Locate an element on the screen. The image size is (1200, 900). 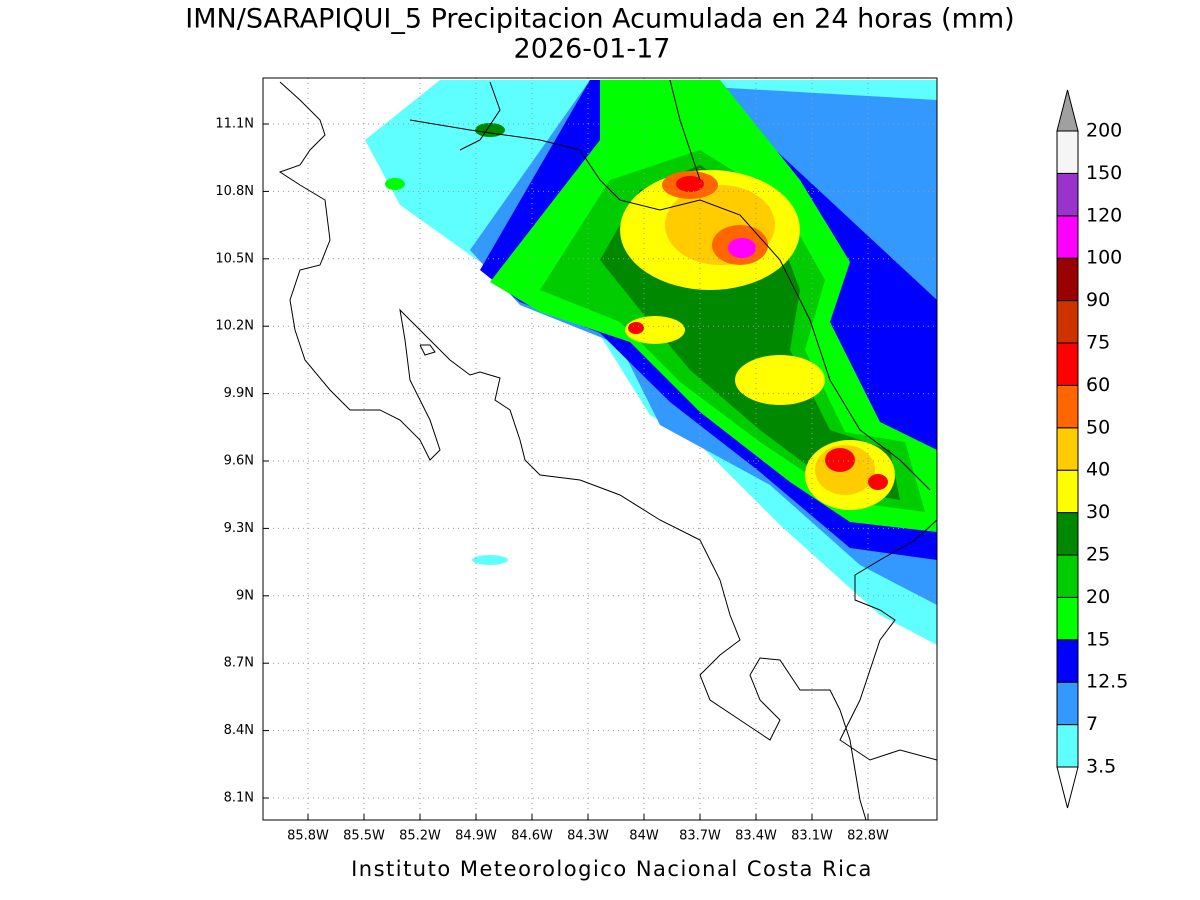
colorbar-label: 3.5 is located at coordinates (1101, 767).